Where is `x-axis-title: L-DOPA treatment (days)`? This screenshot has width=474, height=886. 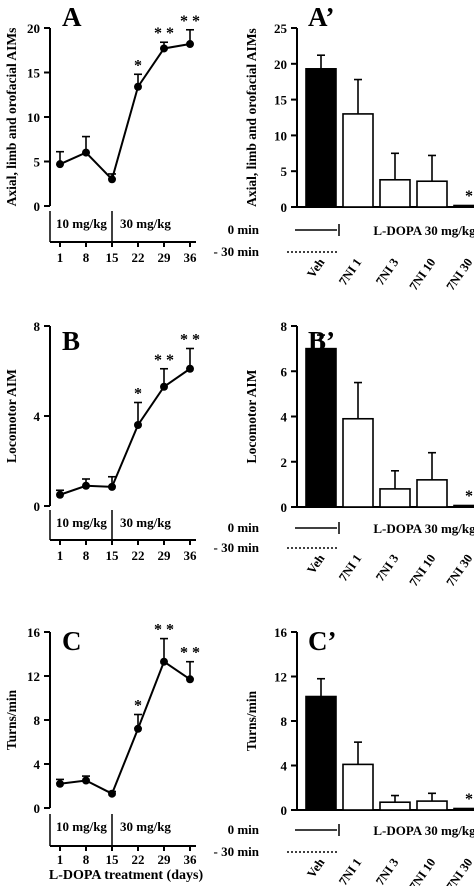
x-axis-title: L-DOPA treatment (days) is located at coordinates (126, 875).